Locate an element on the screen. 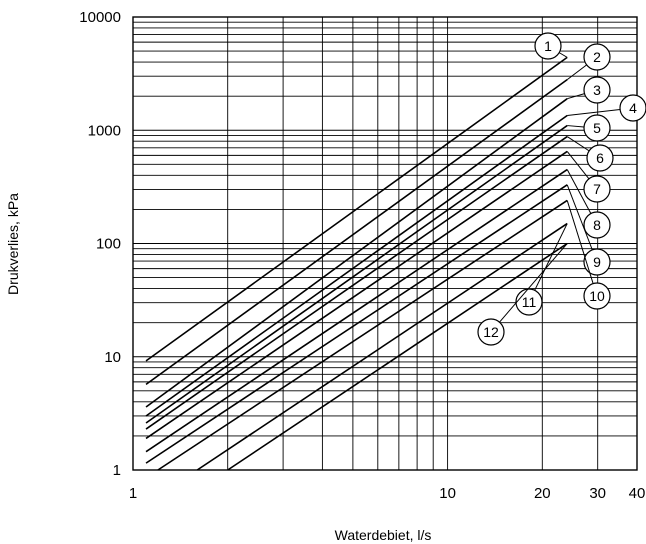 This screenshot has width=646, height=544. y-axis-label: Drukverlies, kPa is located at coordinates (13, 244).